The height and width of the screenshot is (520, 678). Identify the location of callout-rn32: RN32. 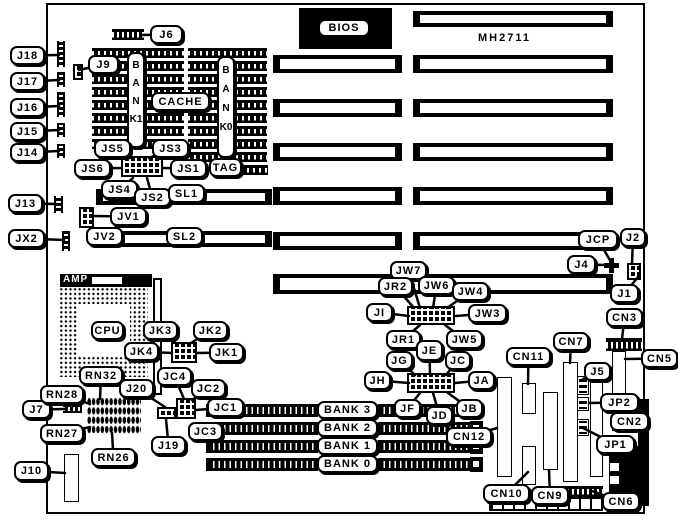
(101, 375).